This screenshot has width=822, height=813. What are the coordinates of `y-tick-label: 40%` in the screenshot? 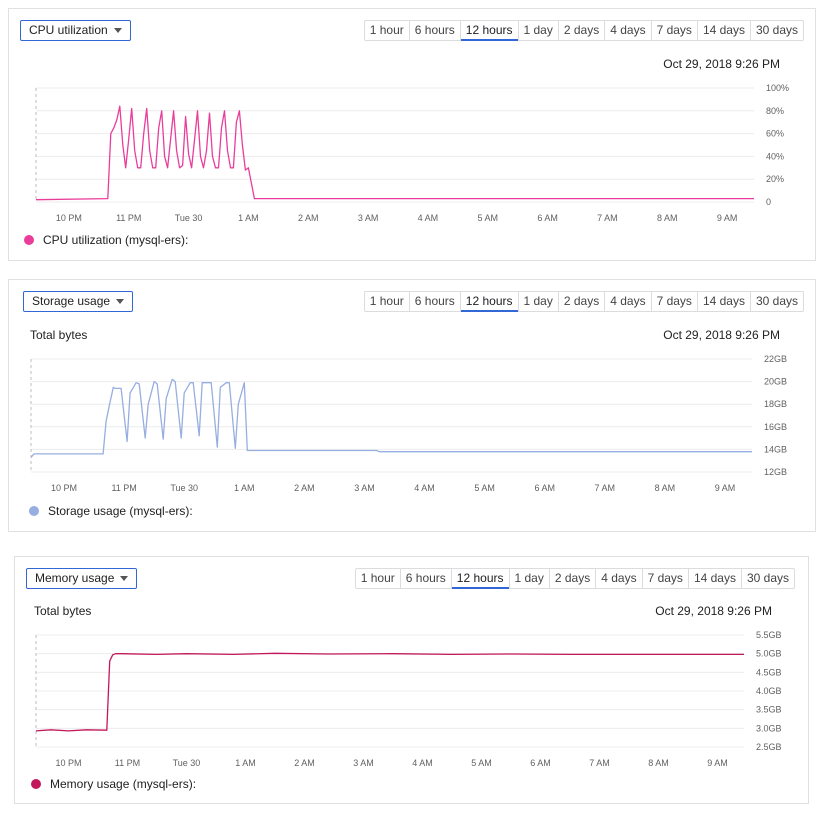 It's located at (775, 156).